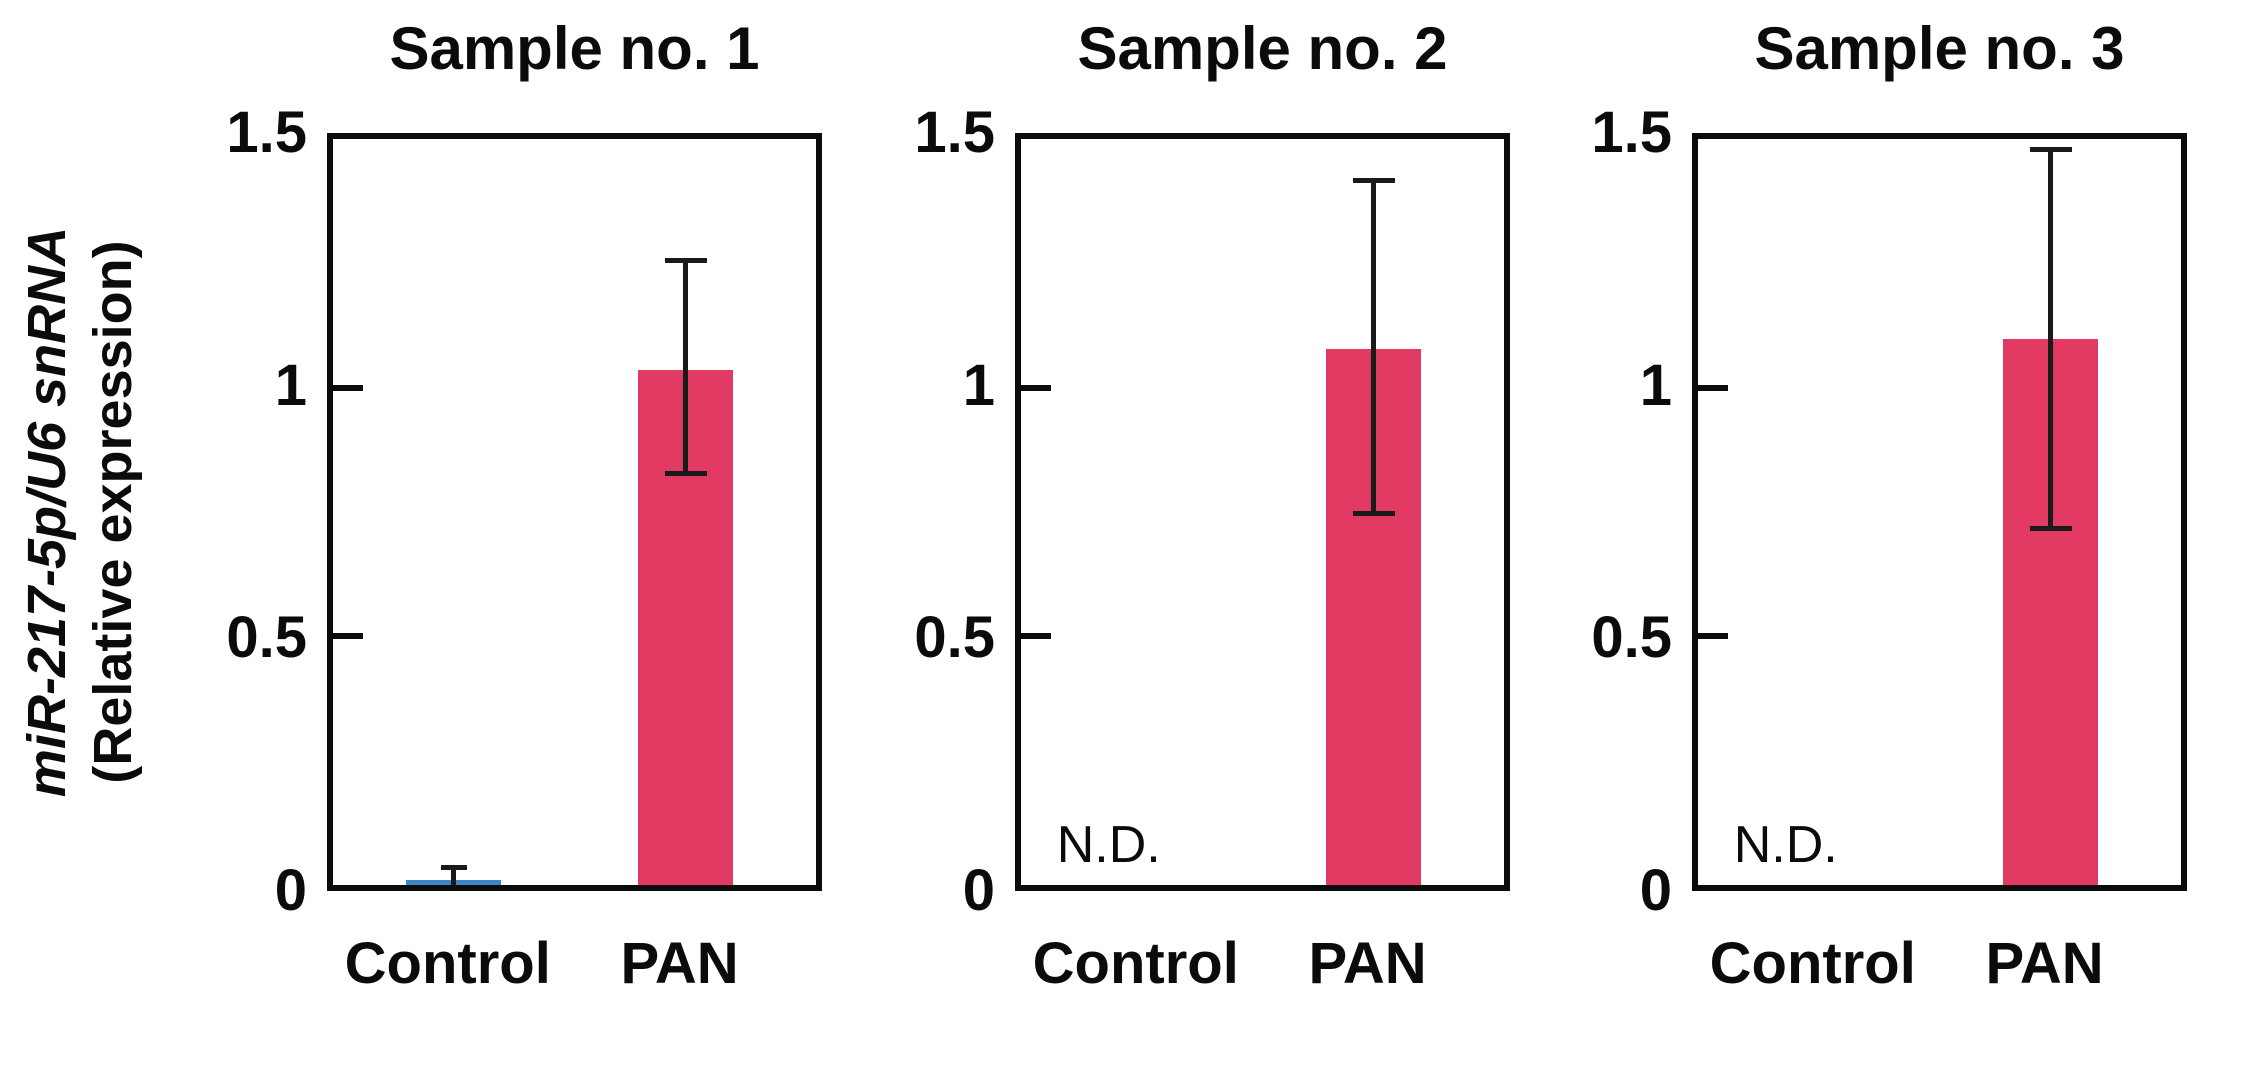 The image size is (2250, 1089). Describe the element at coordinates (1262, 48) in the screenshot. I see `panel-title: Sample no. 2` at that location.